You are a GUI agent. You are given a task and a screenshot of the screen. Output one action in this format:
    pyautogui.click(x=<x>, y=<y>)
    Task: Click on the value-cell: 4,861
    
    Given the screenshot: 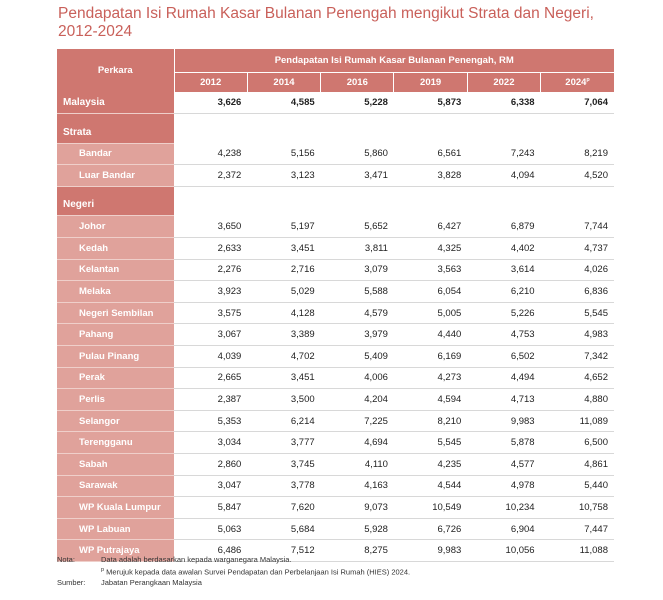 What is the action you would take?
    pyautogui.click(x=577, y=464)
    